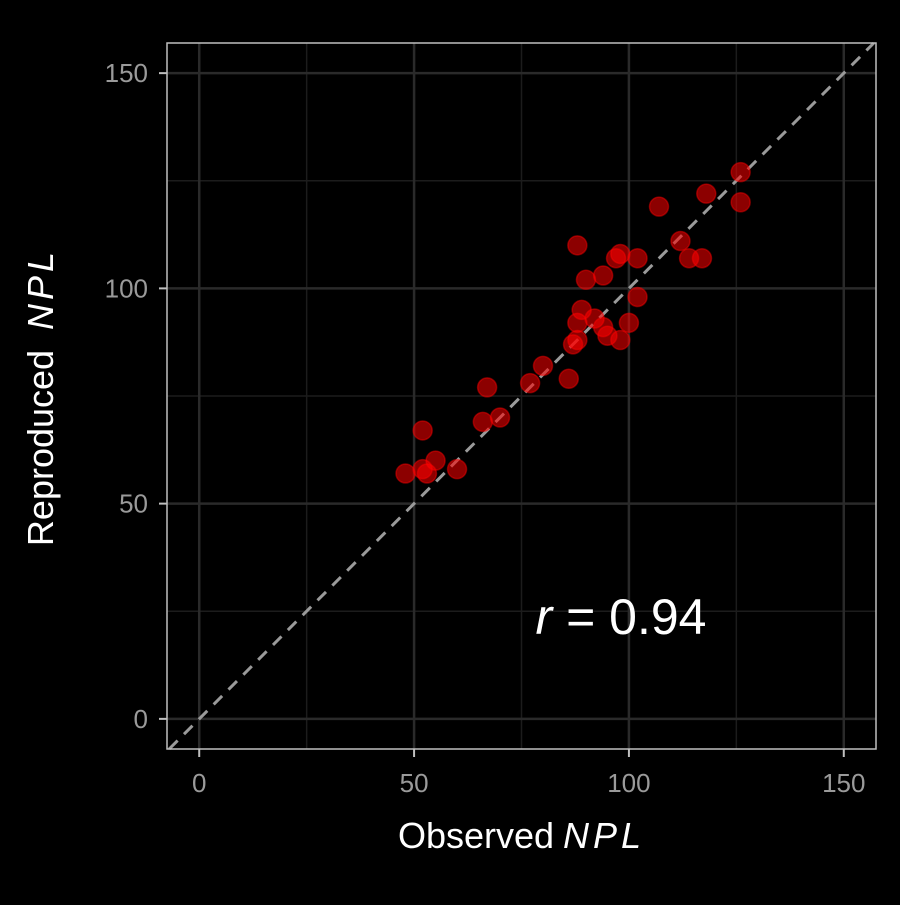 This screenshot has width=900, height=905. I want to click on y-tick-label: 150, so click(126, 73).